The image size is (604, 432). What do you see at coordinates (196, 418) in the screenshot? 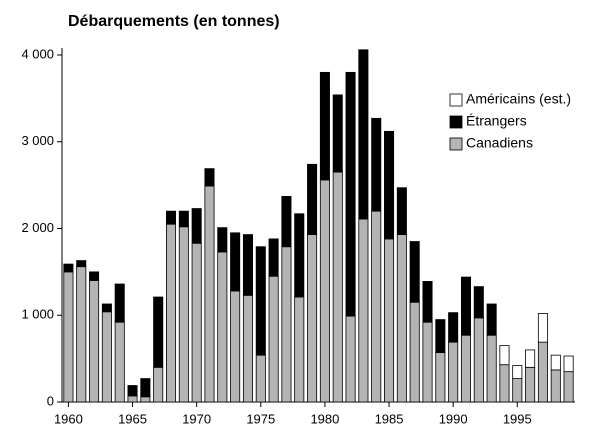
I see `x-tick-label: 1970` at bounding box center [196, 418].